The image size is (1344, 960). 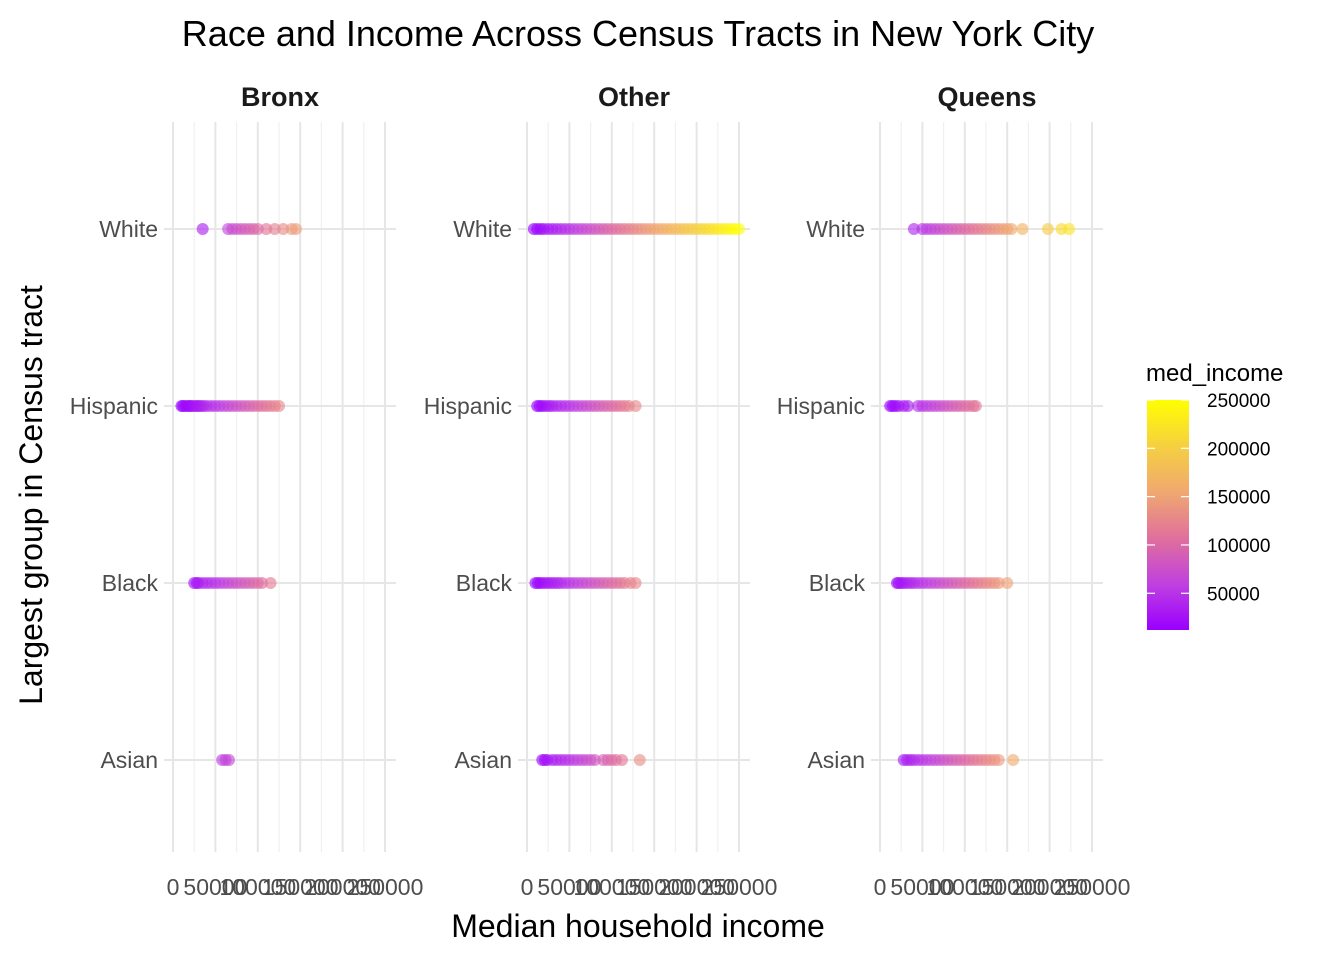 What do you see at coordinates (280, 97) in the screenshot?
I see `facet-label: Bronx` at bounding box center [280, 97].